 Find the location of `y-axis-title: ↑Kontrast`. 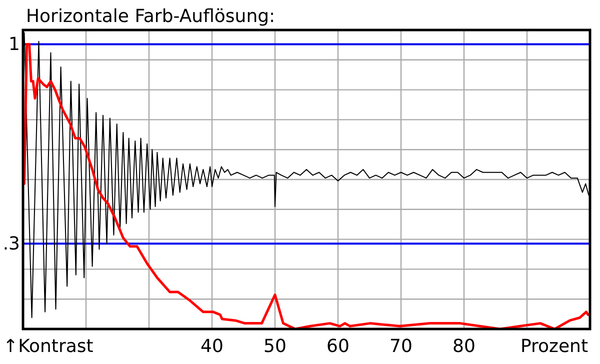

y-axis-title: ↑Kontrast is located at coordinates (48, 346).